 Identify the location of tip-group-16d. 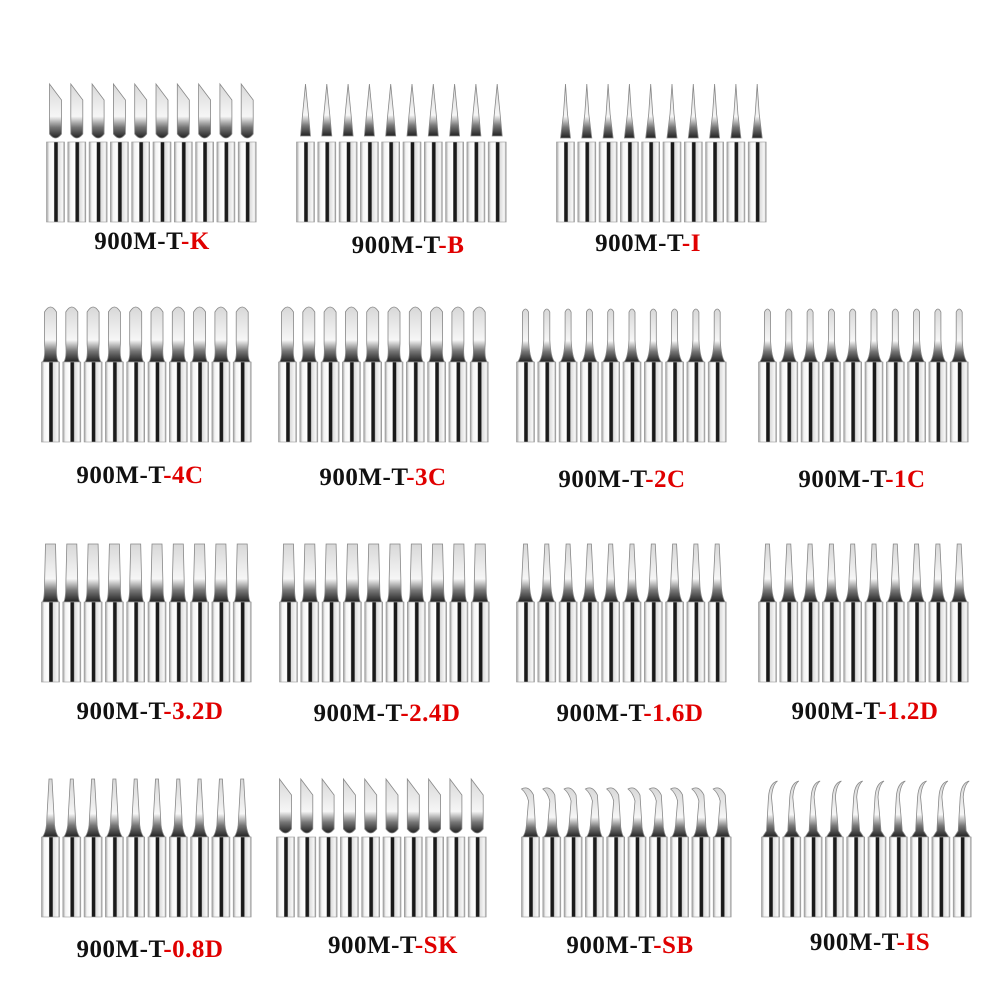
(625, 612).